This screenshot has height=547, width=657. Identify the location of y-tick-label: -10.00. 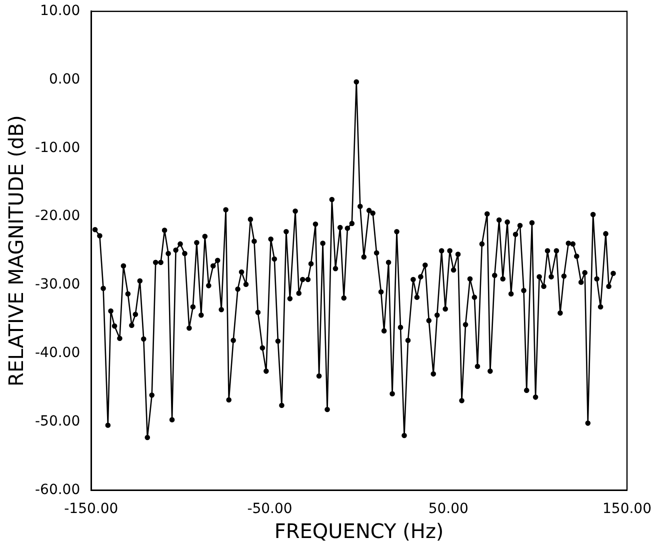
(57, 148).